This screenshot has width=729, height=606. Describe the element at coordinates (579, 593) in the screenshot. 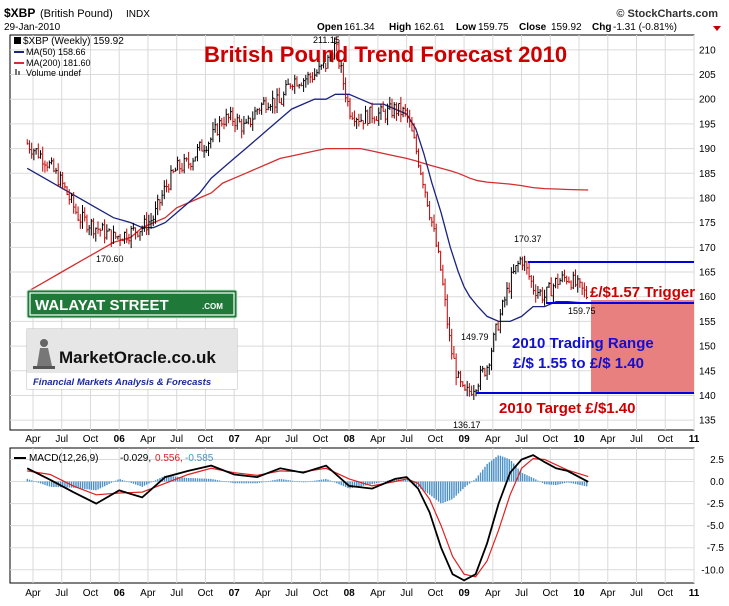

I see `macd-x-tick-label: 10` at that location.